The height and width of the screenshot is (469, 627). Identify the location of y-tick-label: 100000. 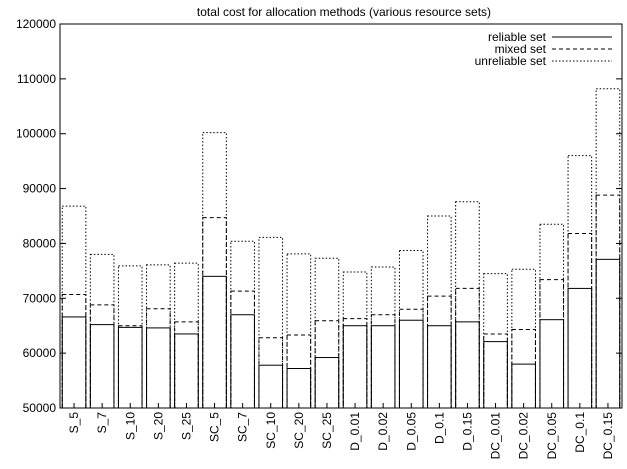
(36, 134).